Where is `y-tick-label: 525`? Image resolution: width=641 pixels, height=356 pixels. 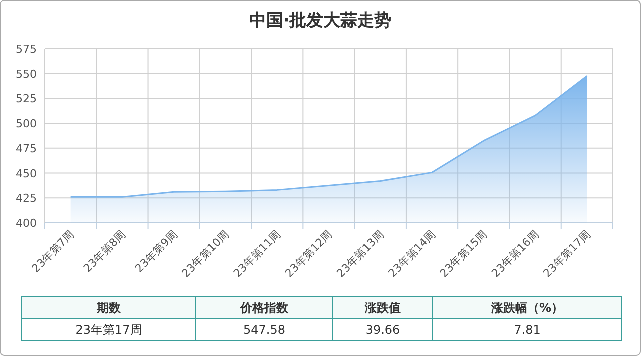
y-tick-label: 525 is located at coordinates (26, 99).